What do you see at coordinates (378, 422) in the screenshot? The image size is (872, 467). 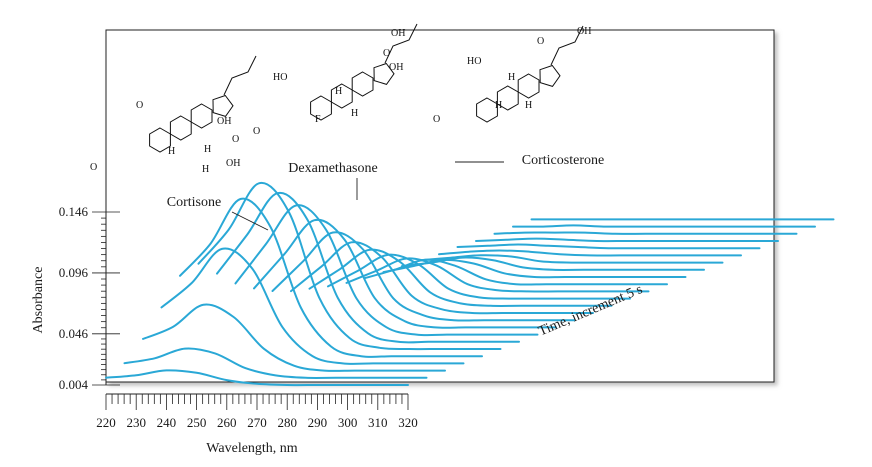 I see `x-tick-label: 310` at bounding box center [378, 422].